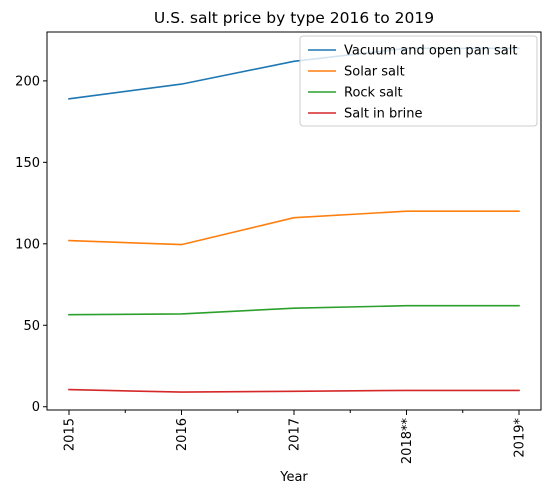 Image resolution: width=552 pixels, height=495 pixels. I want to click on y-tick-label: 100, so click(27, 244).